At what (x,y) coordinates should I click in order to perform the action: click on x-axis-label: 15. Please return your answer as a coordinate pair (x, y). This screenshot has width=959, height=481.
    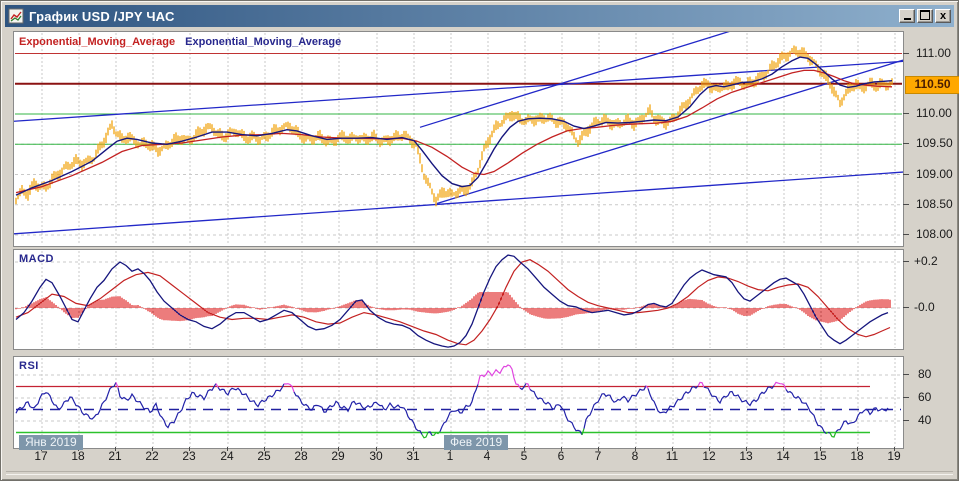
    Looking at the image, I should click on (820, 456).